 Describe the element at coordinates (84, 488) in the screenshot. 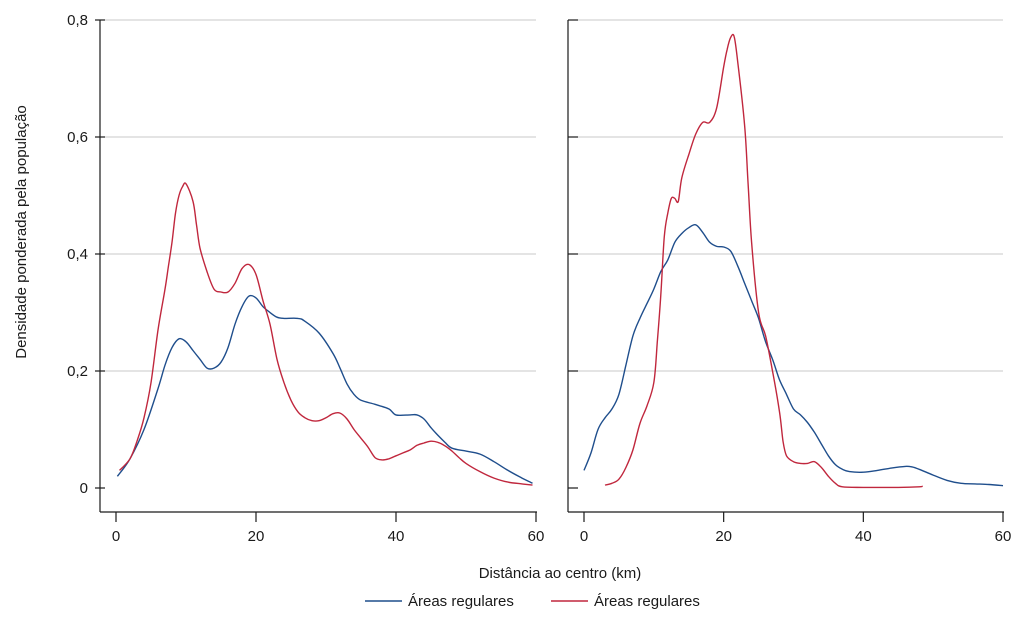

I see `y-tick-label: 0` at that location.